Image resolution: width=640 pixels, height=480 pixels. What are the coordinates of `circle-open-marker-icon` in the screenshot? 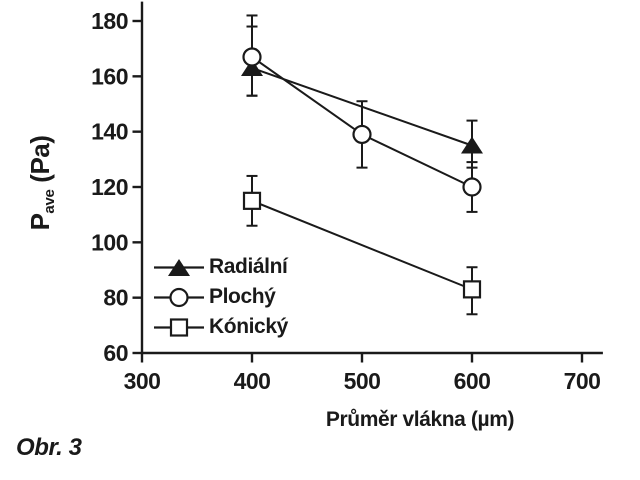 It's located at (179, 297).